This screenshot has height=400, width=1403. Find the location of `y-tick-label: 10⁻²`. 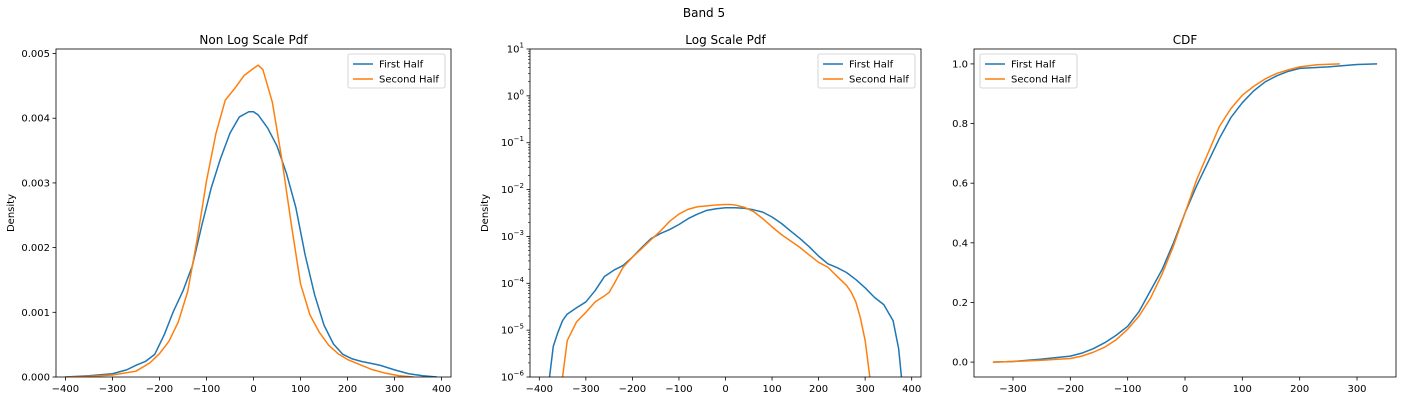

y-tick-label: 10⁻² is located at coordinates (512, 189).